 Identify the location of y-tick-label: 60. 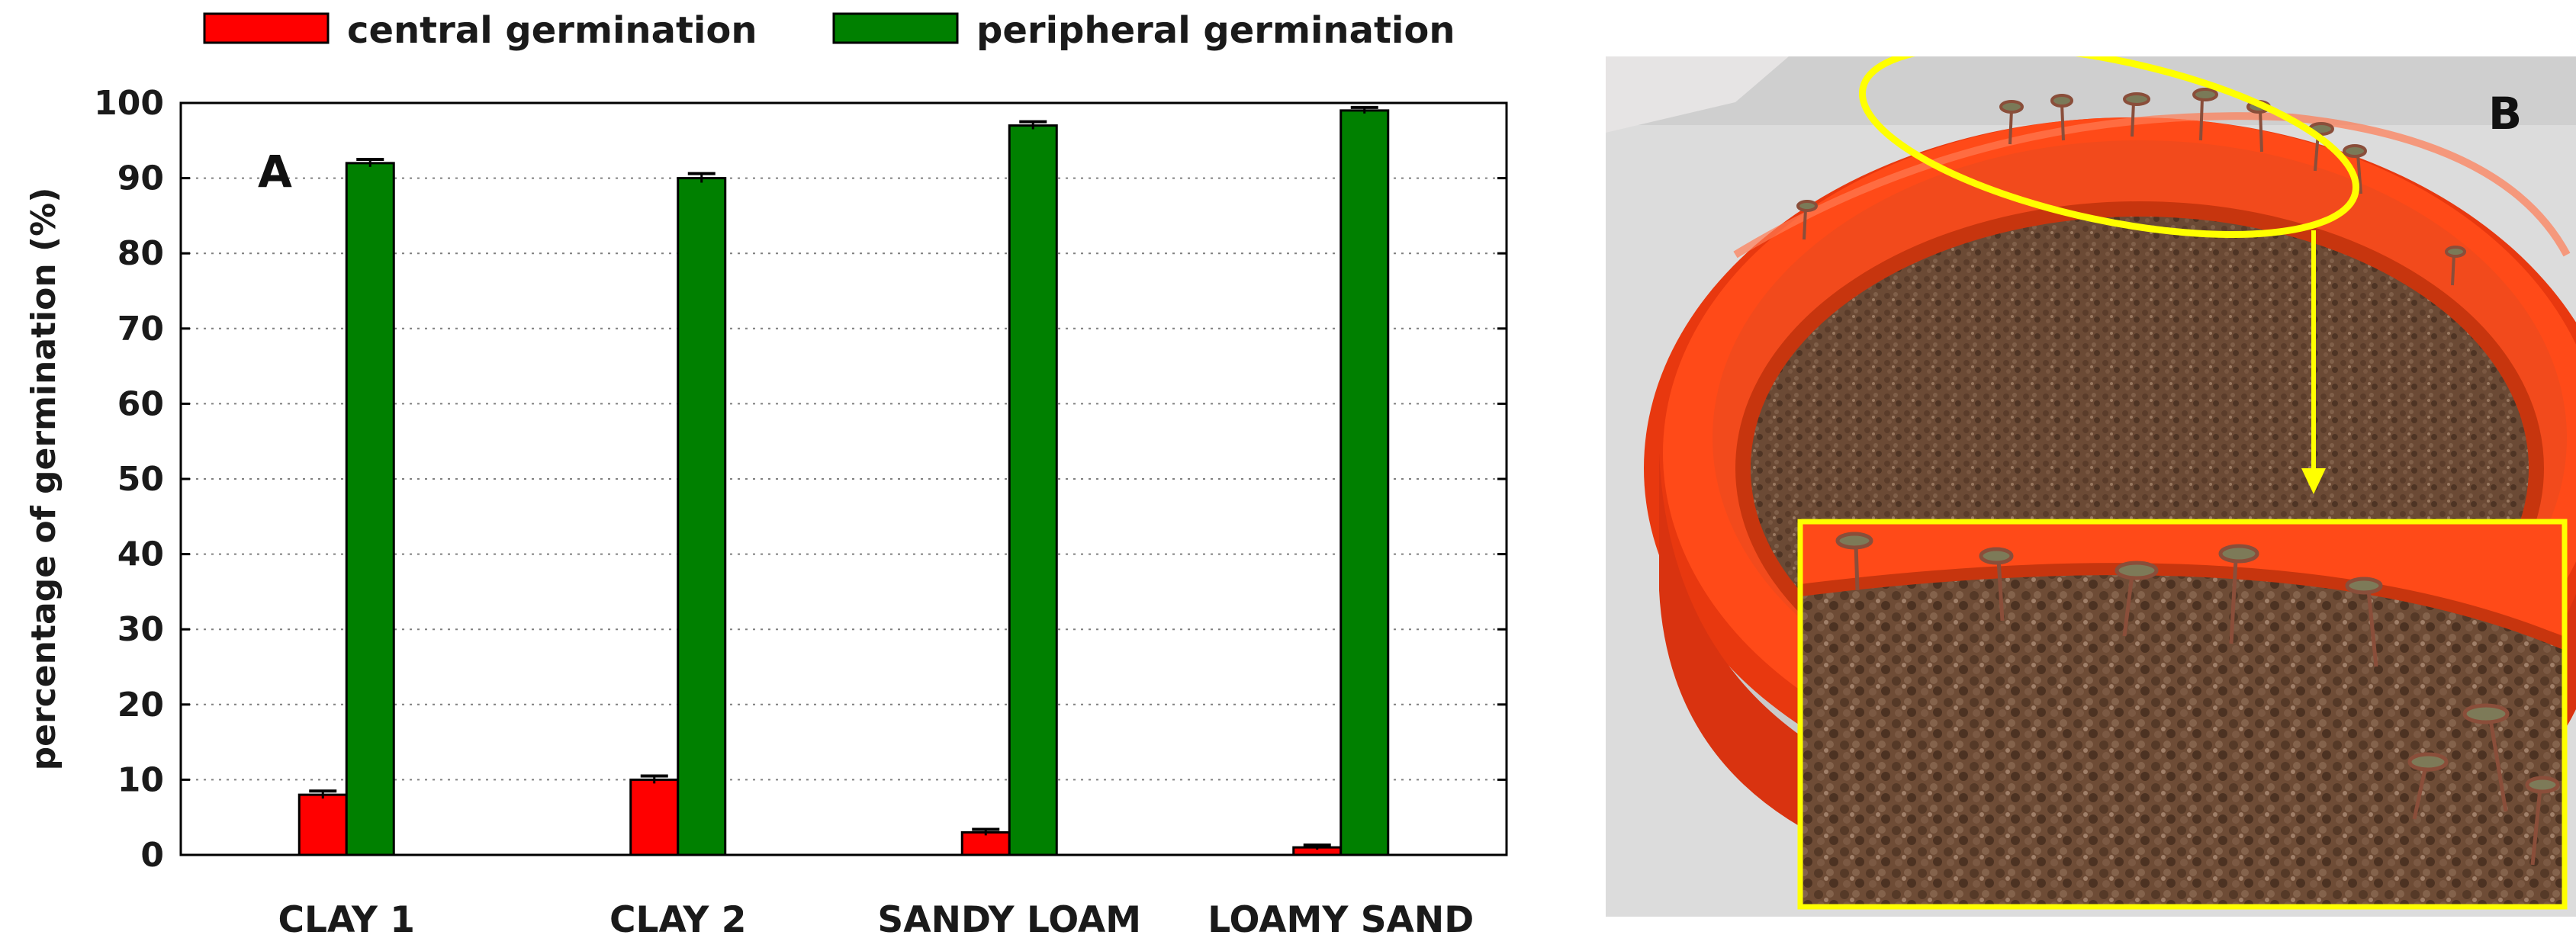
(141, 403).